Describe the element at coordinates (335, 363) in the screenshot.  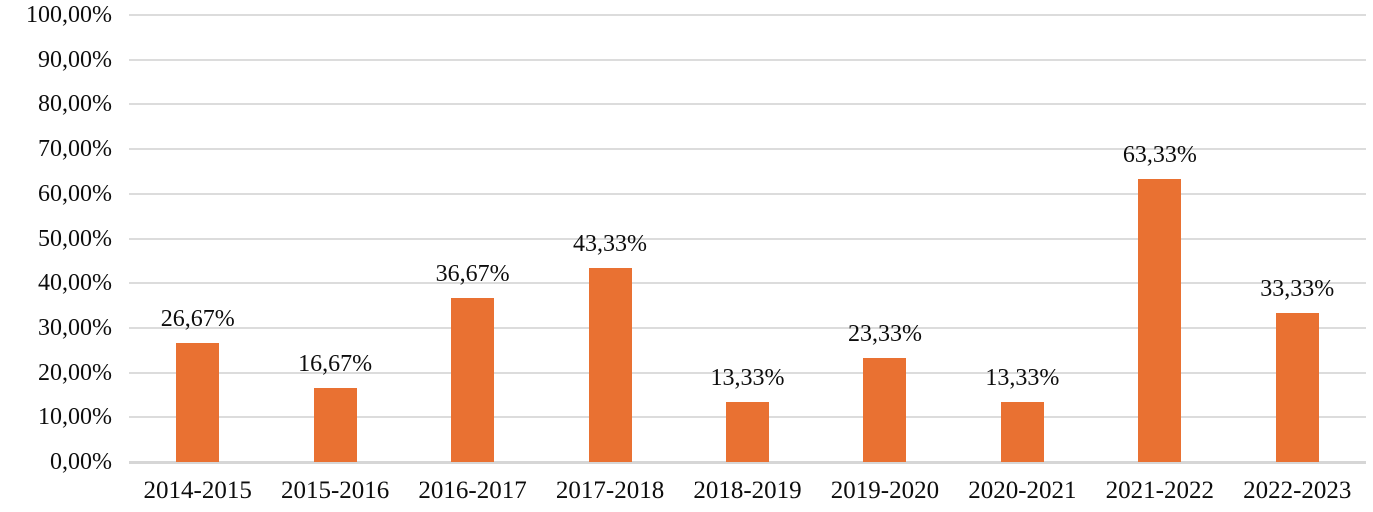
I see `bar-value-label: 16,67%` at that location.